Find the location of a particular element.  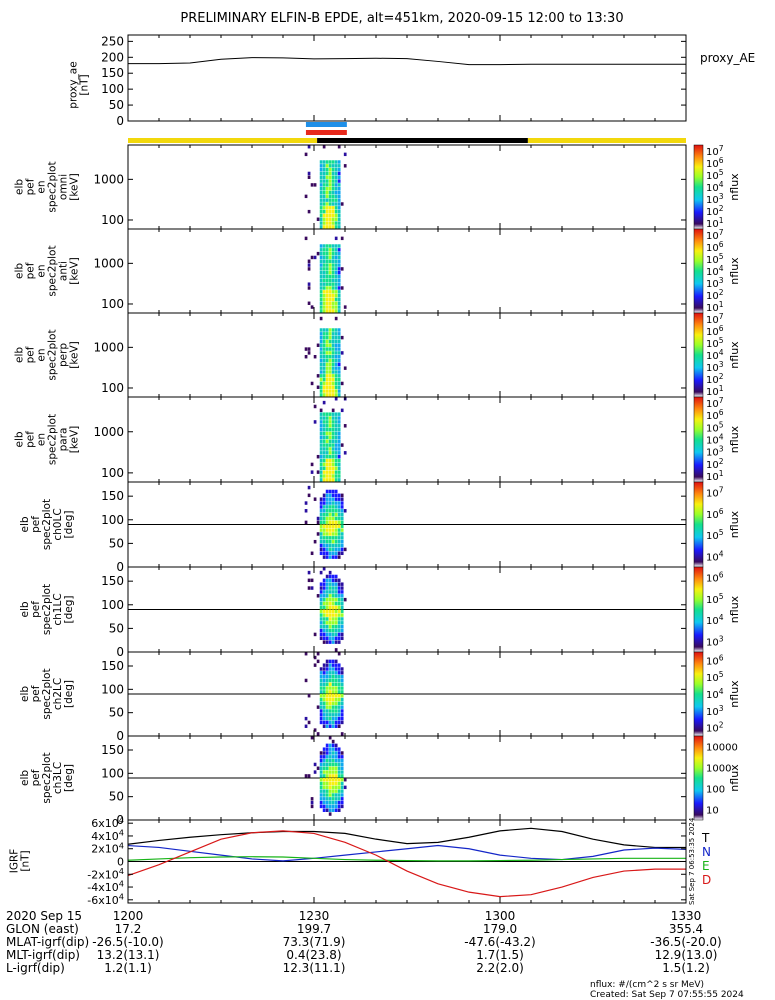

colorbar-ch3LC is located at coordinates (698, 778).